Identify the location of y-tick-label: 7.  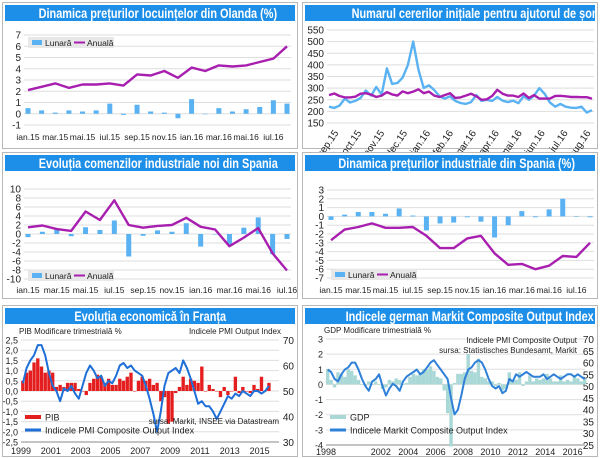
(18, 36).